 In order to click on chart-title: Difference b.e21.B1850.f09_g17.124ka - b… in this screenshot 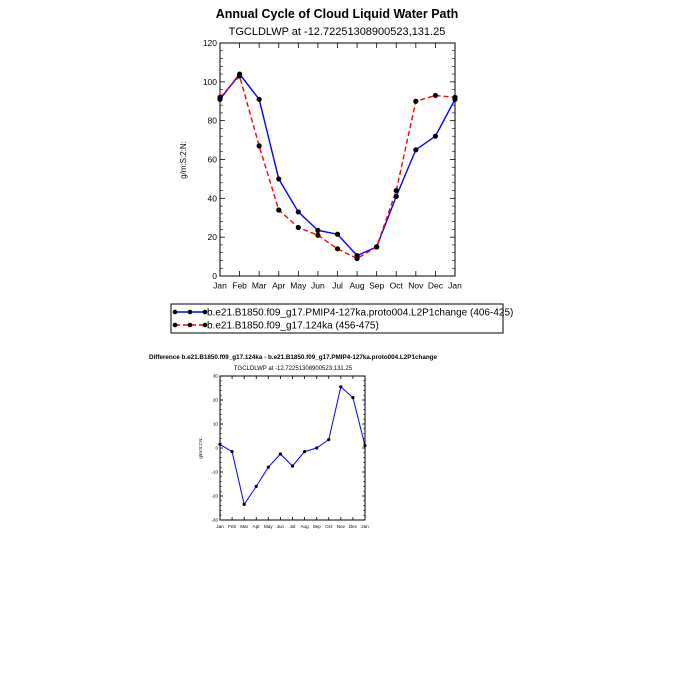, I will do `click(293, 357)`.